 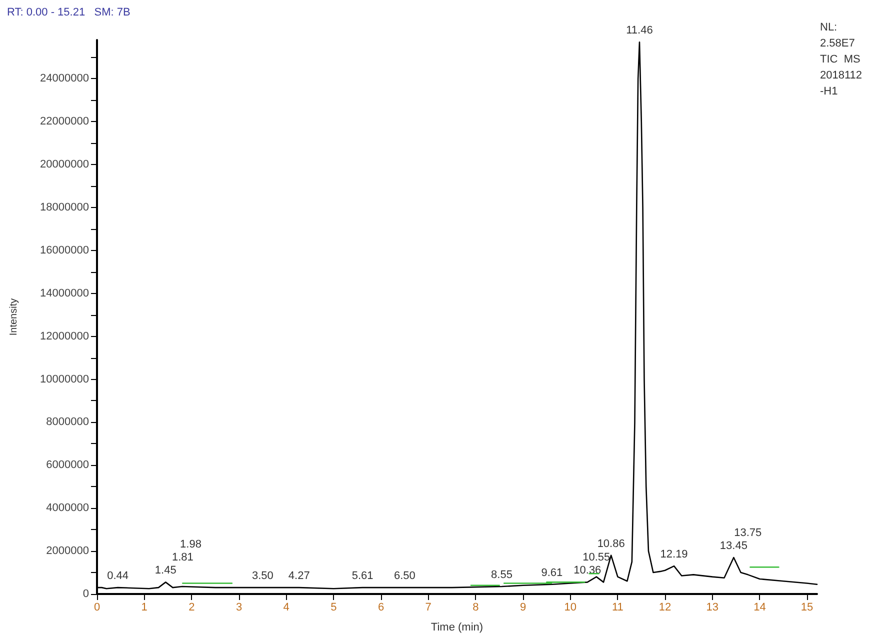 I want to click on x-tick-label: 0, so click(x=97, y=608).